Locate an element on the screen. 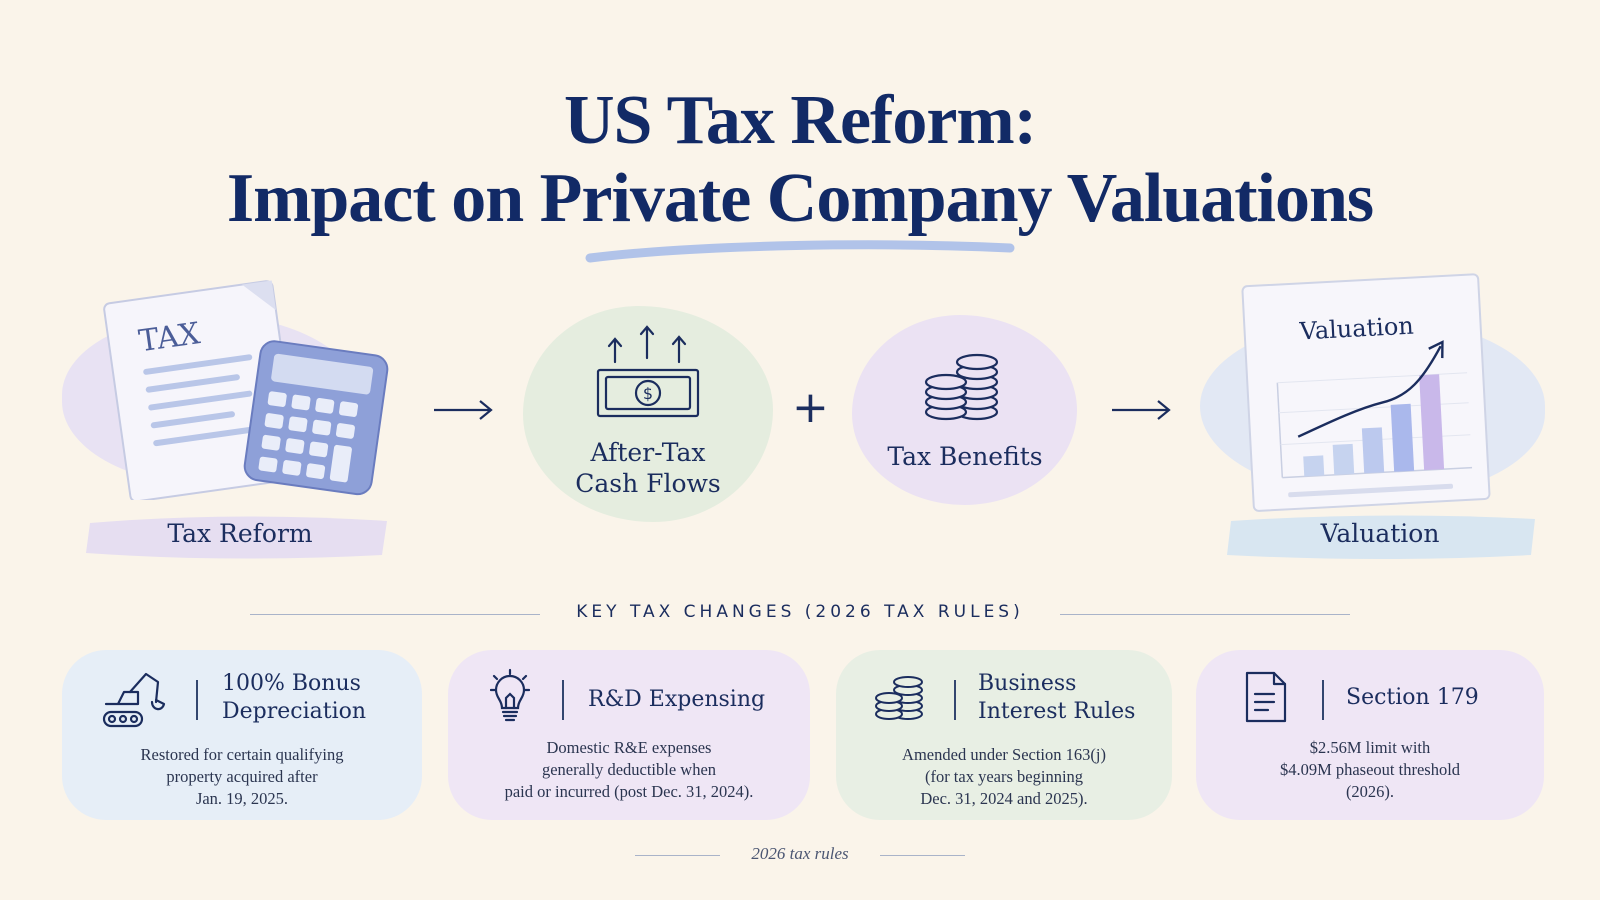 The image size is (1600, 900). card-title-line-1: Business is located at coordinates (1027, 683).